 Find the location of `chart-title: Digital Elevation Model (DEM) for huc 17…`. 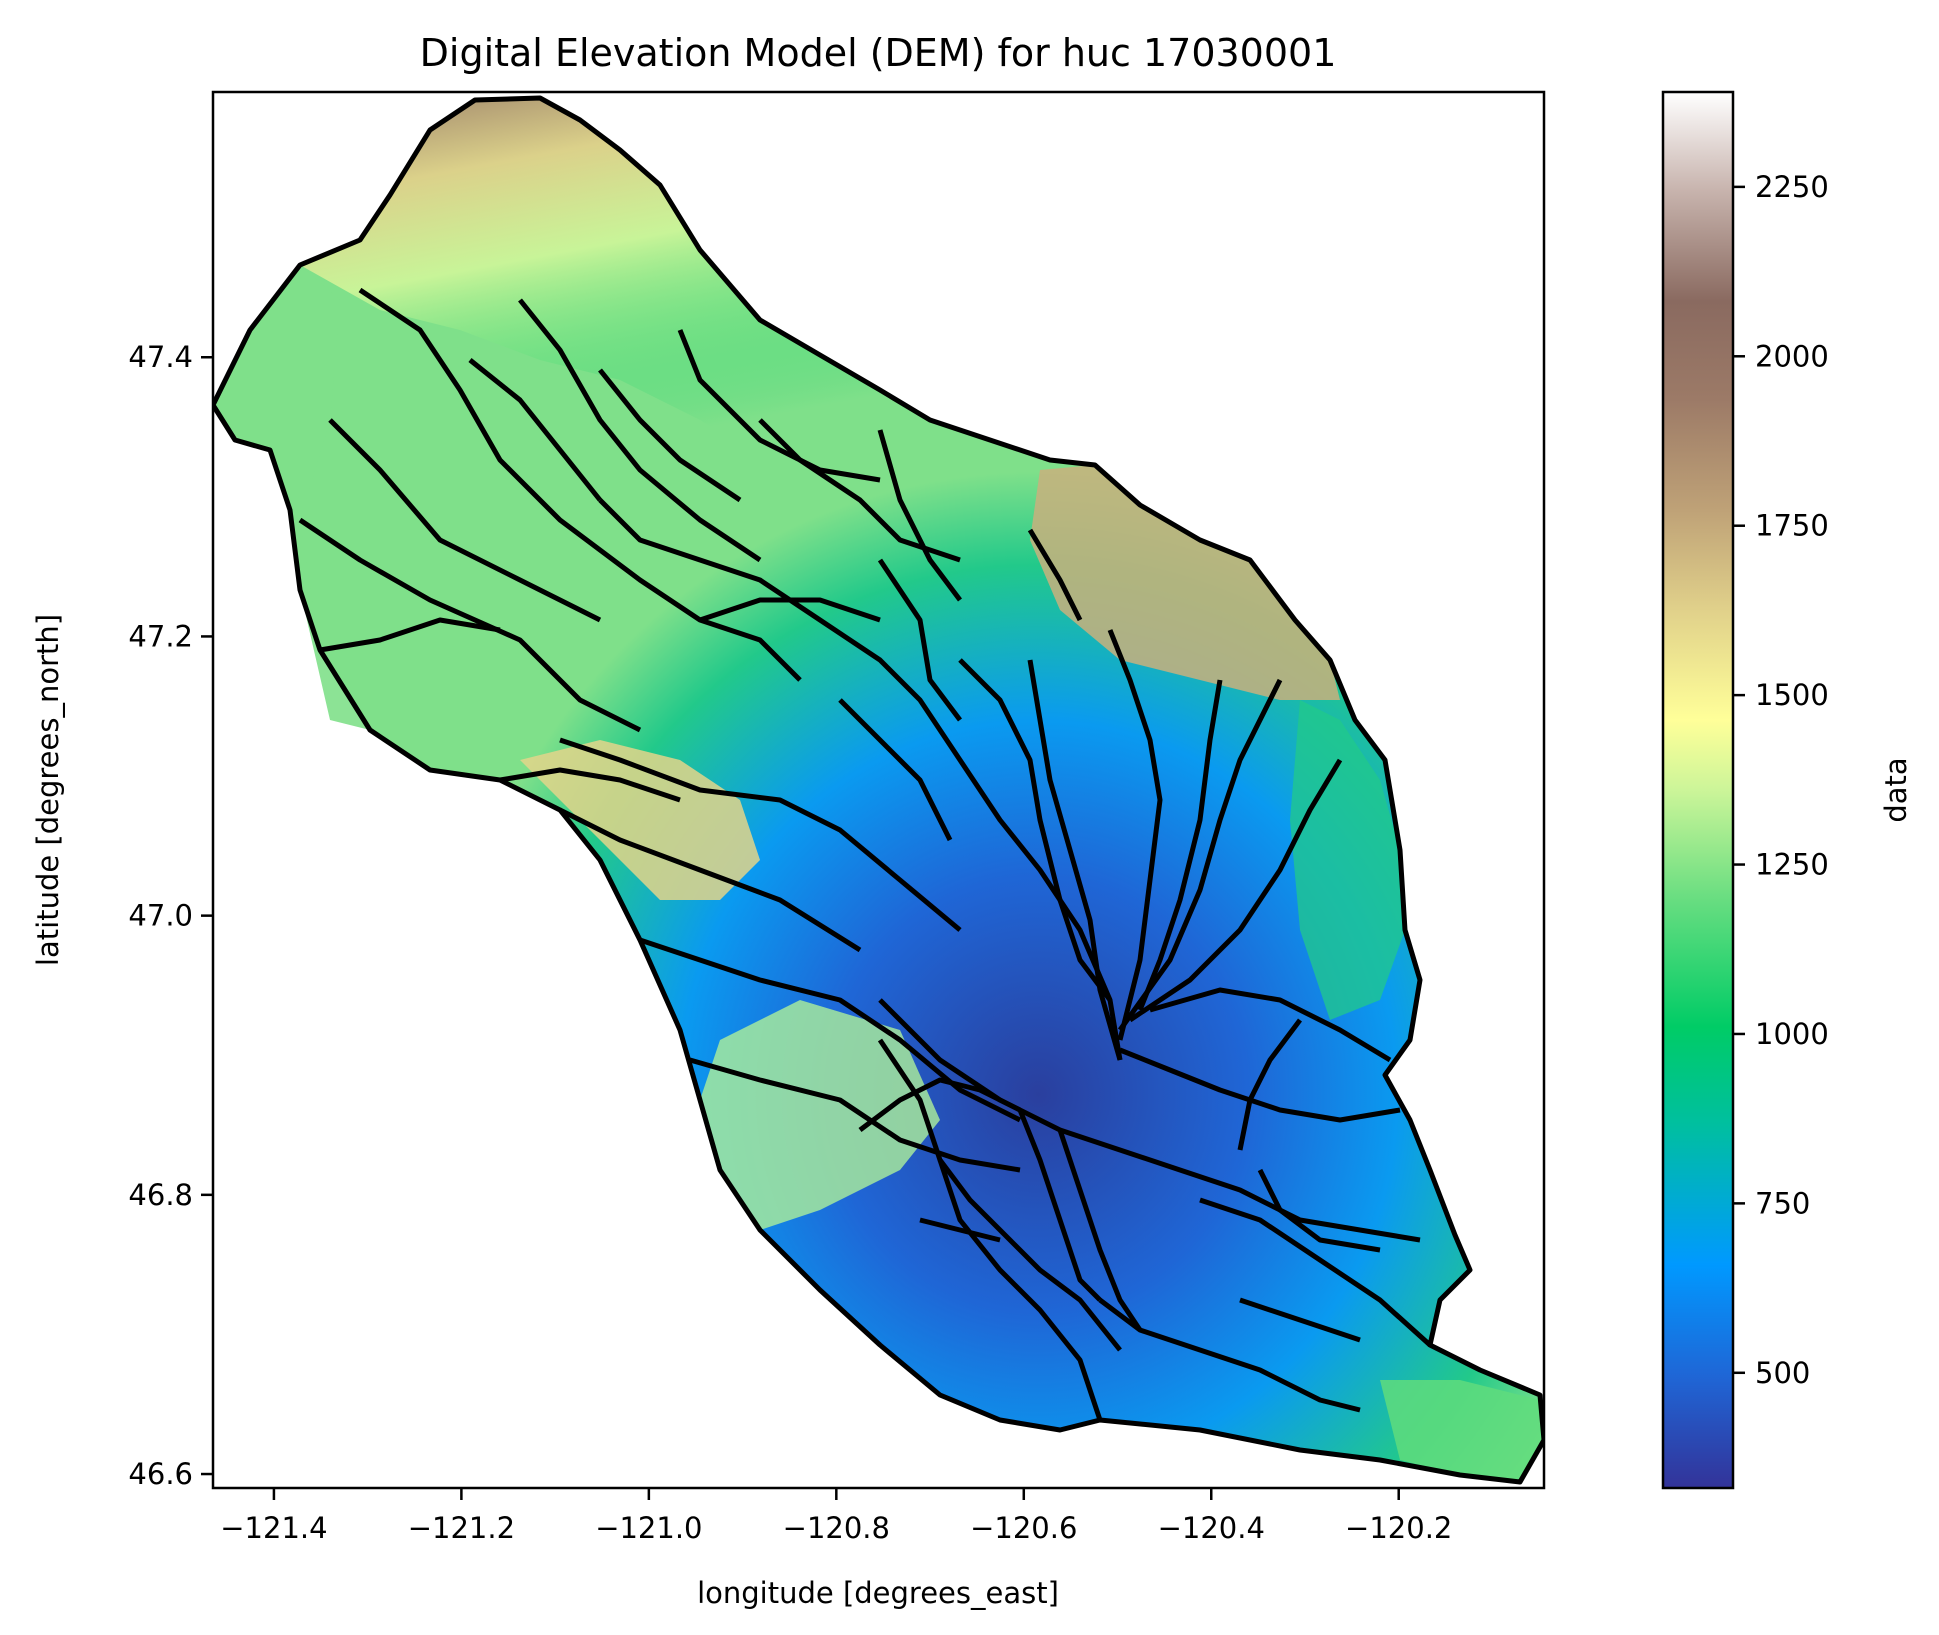

chart-title: Digital Elevation Model (DEM) for huc 17… is located at coordinates (878, 53).